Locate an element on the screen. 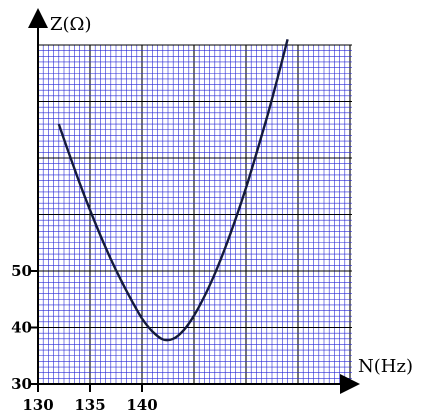  x-axis-label: N(Hz) is located at coordinates (385, 366).